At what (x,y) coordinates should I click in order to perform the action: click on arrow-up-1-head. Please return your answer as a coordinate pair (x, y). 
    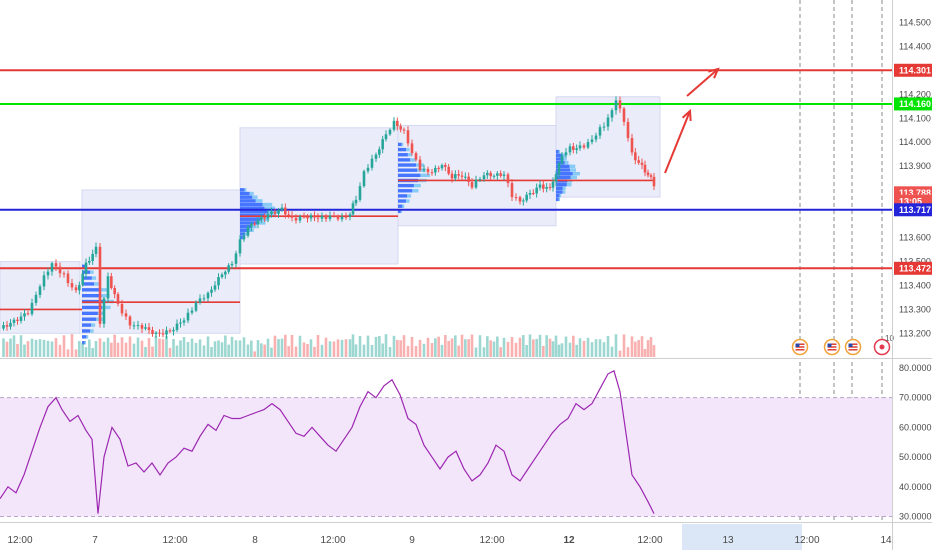
    Looking at the image, I should click on (686, 115).